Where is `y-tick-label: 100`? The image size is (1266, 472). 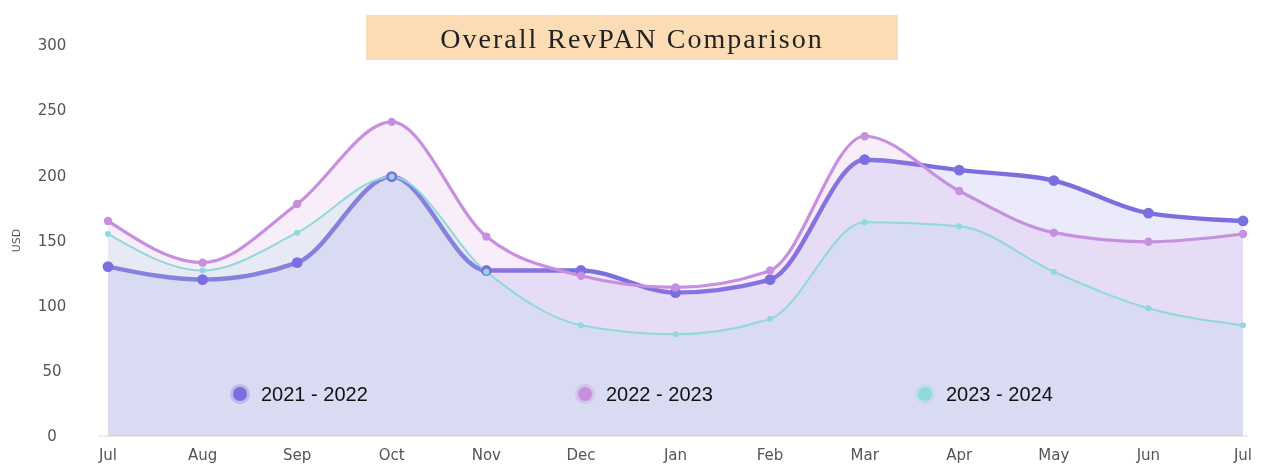
y-tick-label: 100 is located at coordinates (52, 305).